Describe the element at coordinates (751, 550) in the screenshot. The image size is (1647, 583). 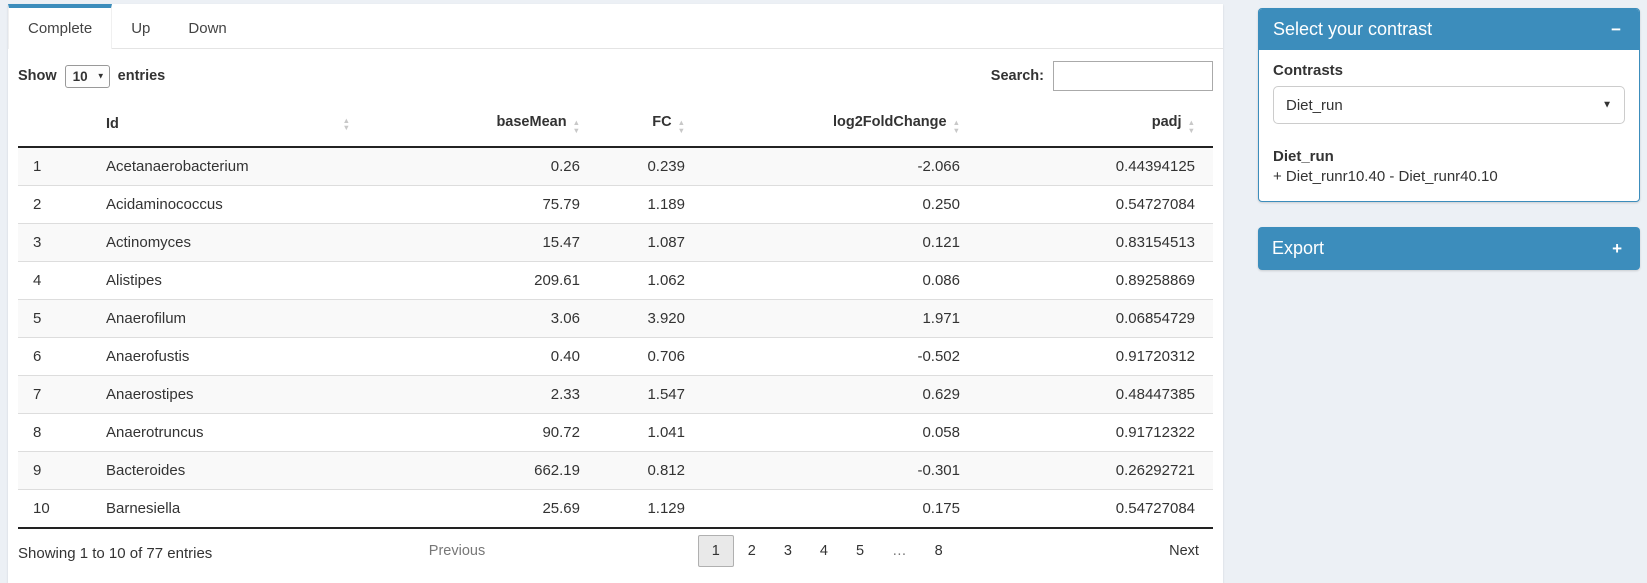
I see `page-button: 2` at that location.